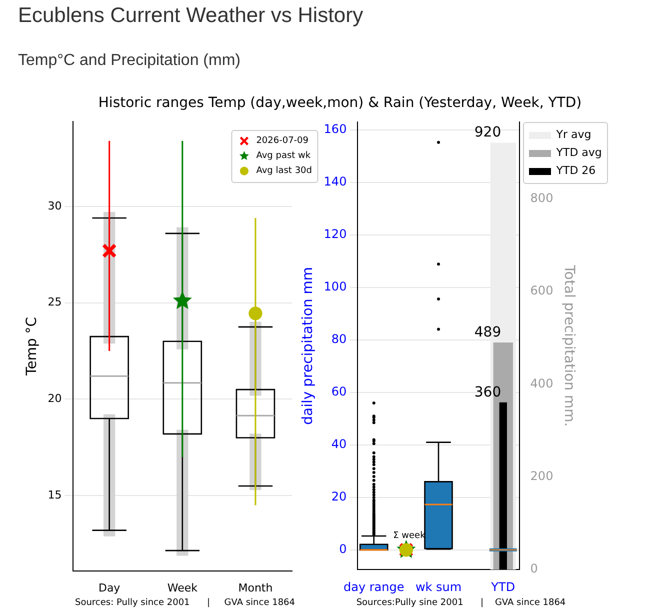 This screenshot has width=651, height=614. What do you see at coordinates (335, 181) in the screenshot?
I see `y-tick-label: 140` at bounding box center [335, 181].